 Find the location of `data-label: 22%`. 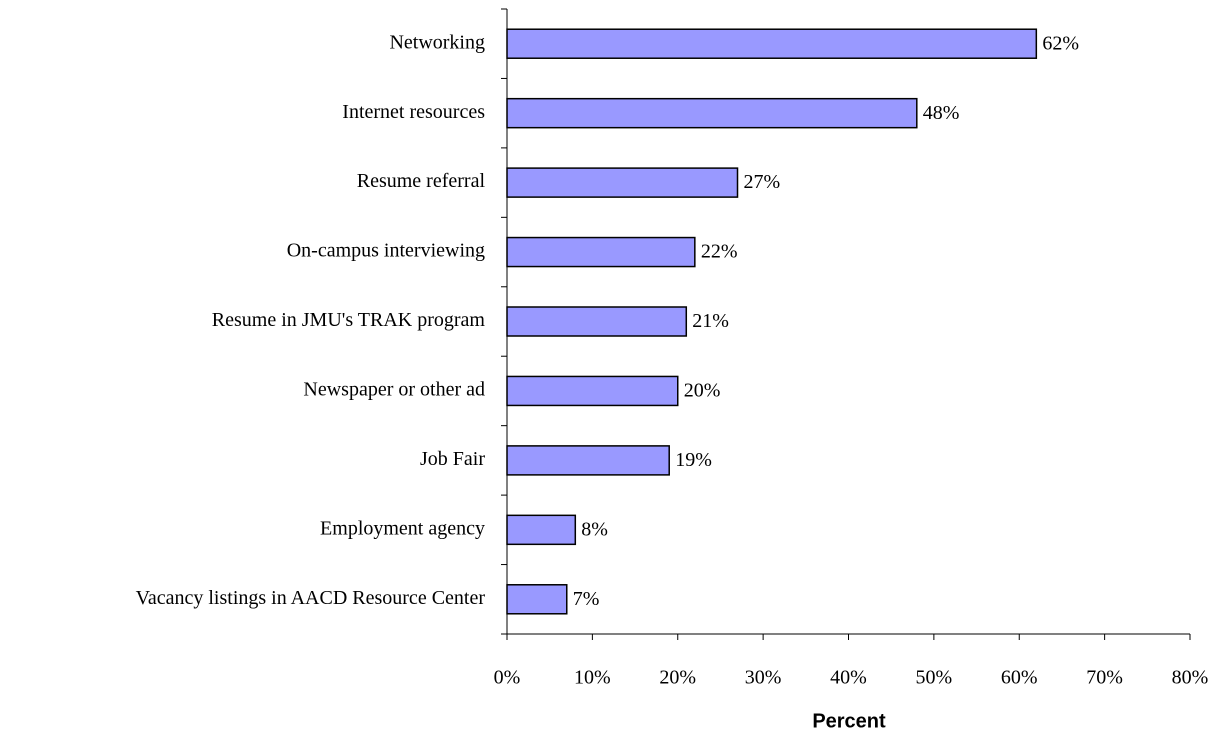

data-label: 22% is located at coordinates (719, 252).